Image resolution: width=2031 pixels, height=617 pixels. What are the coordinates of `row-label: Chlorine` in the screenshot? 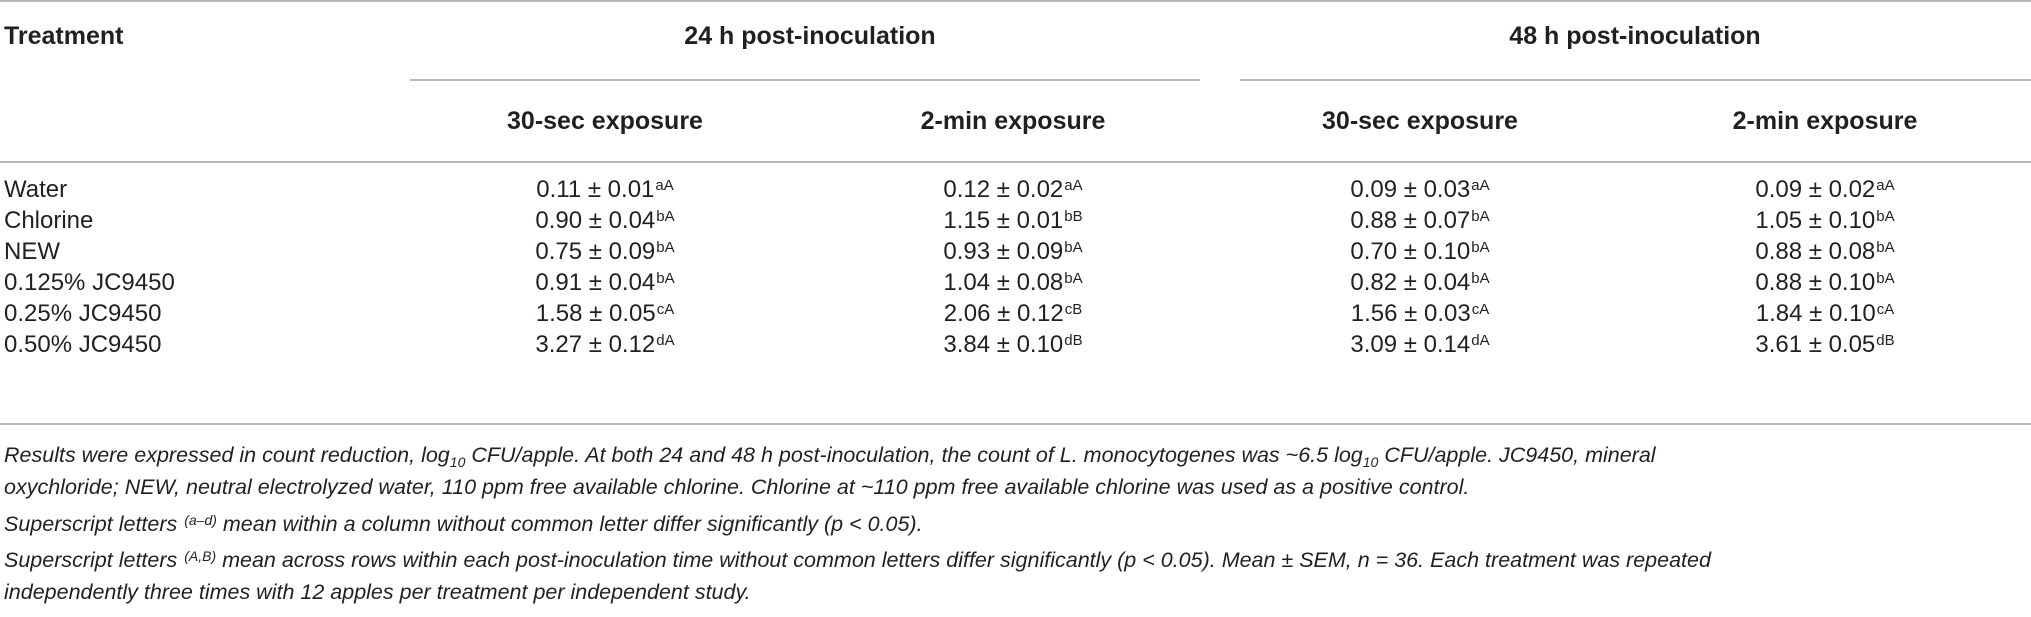 It's located at (49, 220).